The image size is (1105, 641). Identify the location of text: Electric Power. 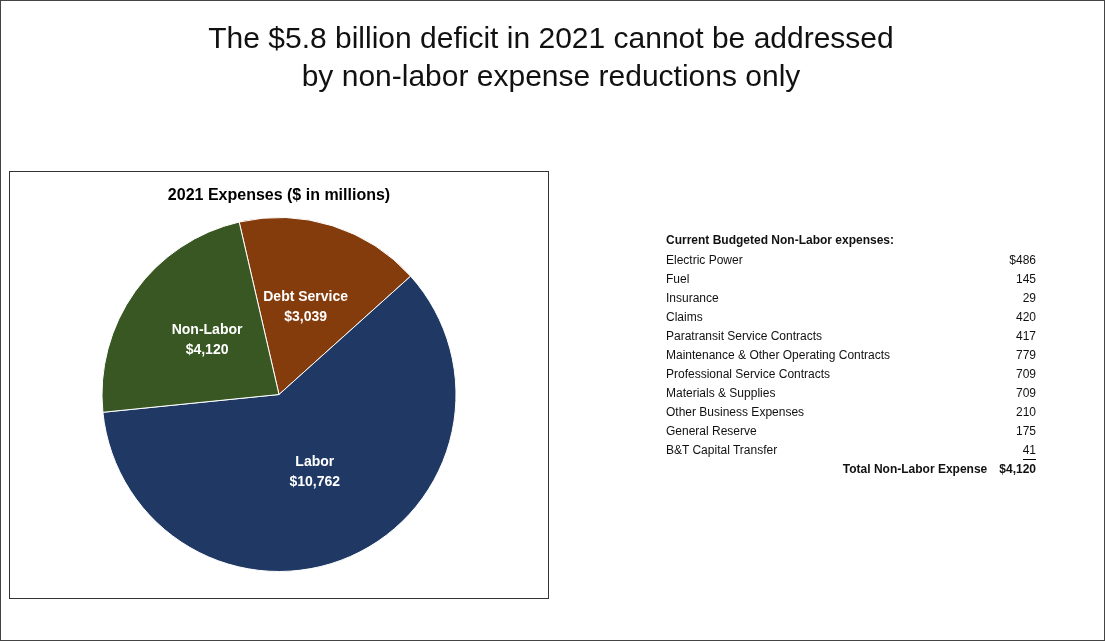
(704, 260).